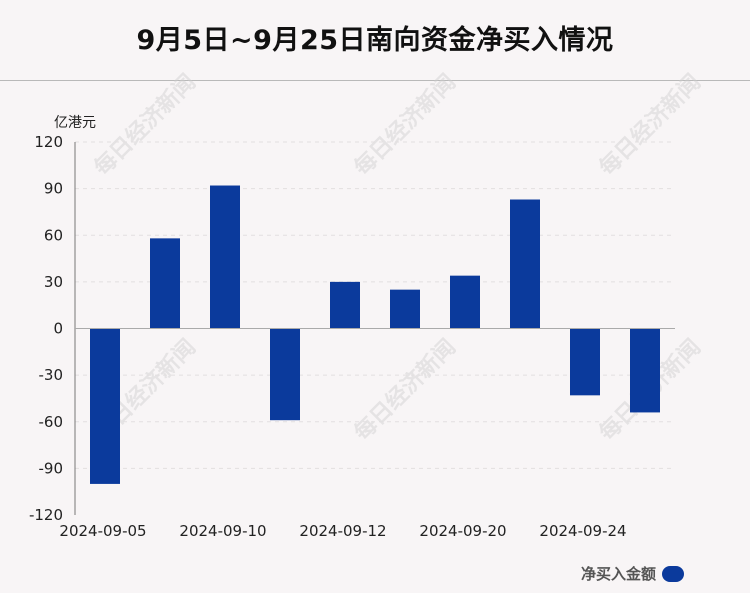 The width and height of the screenshot is (750, 593). I want to click on legend-label: 净买入金额, so click(618, 574).